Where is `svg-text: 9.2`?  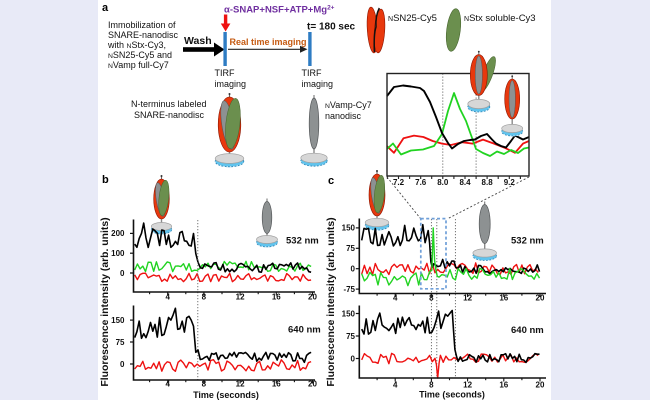 svg-text: 9.2 is located at coordinates (510, 182).